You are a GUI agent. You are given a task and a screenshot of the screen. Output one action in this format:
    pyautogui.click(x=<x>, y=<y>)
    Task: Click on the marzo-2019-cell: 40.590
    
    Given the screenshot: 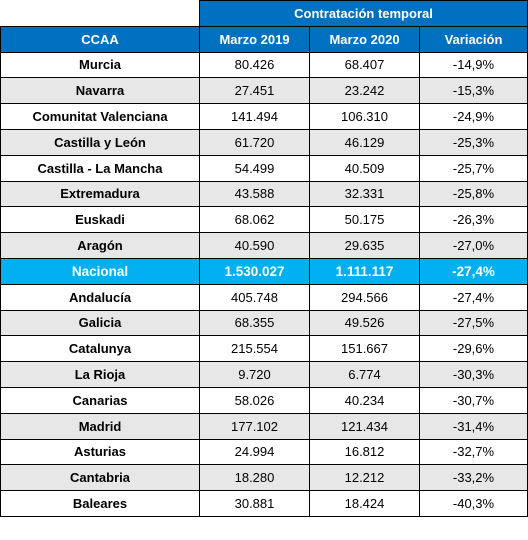 What is the action you would take?
    pyautogui.click(x=254, y=245)
    